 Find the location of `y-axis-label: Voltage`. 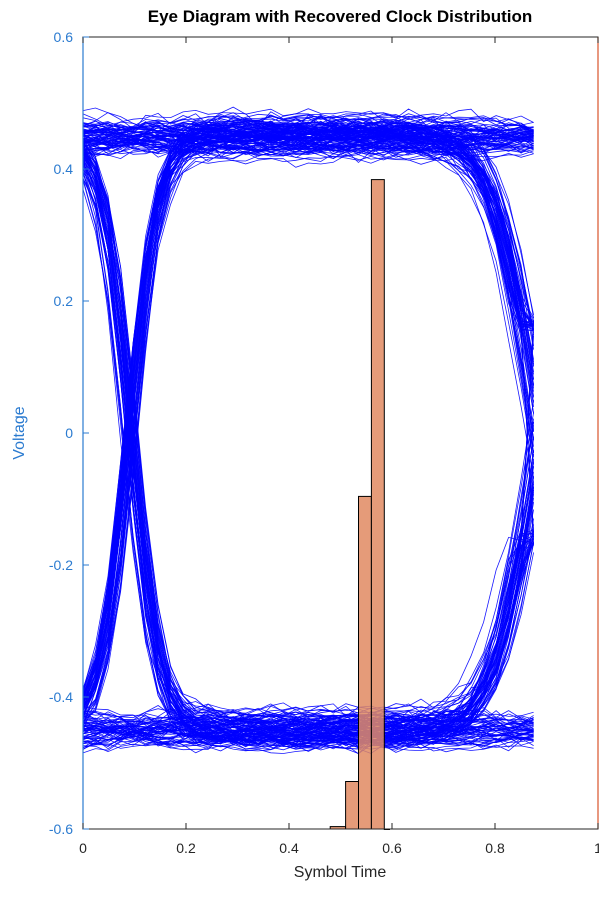

y-axis-label: Voltage is located at coordinates (19, 432).